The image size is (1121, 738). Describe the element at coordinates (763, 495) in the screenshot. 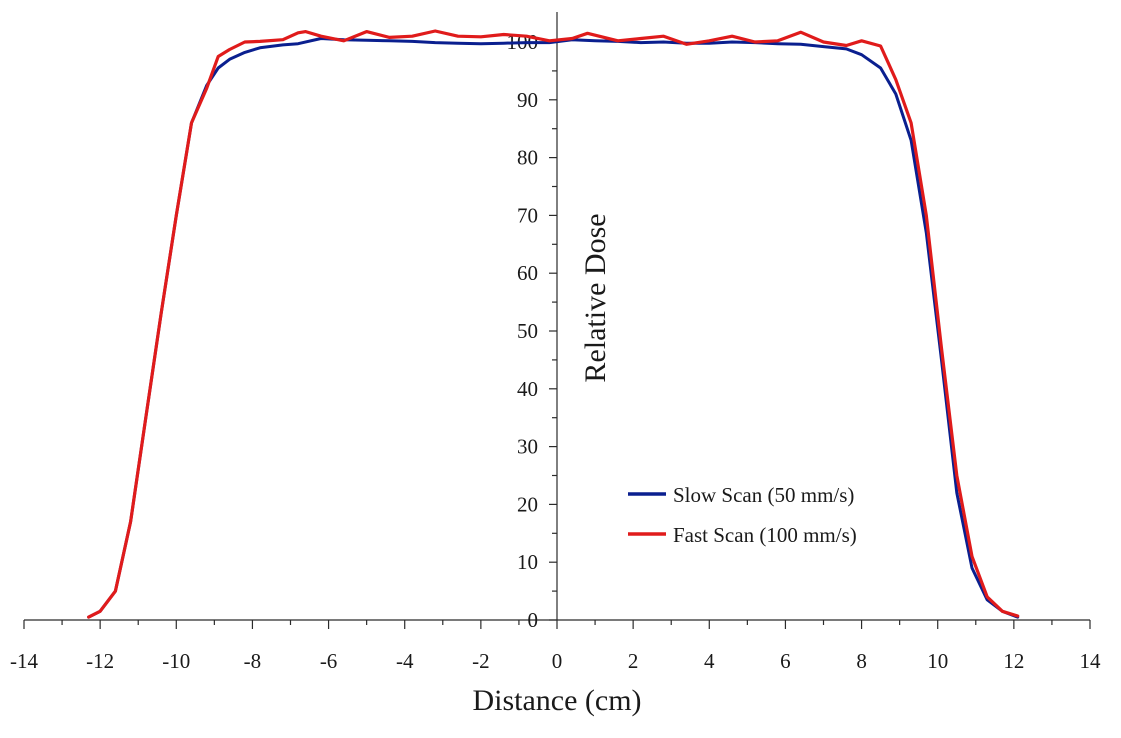

I see `legend-label-slow-scan: Slow Scan (50 mm/s)` at that location.